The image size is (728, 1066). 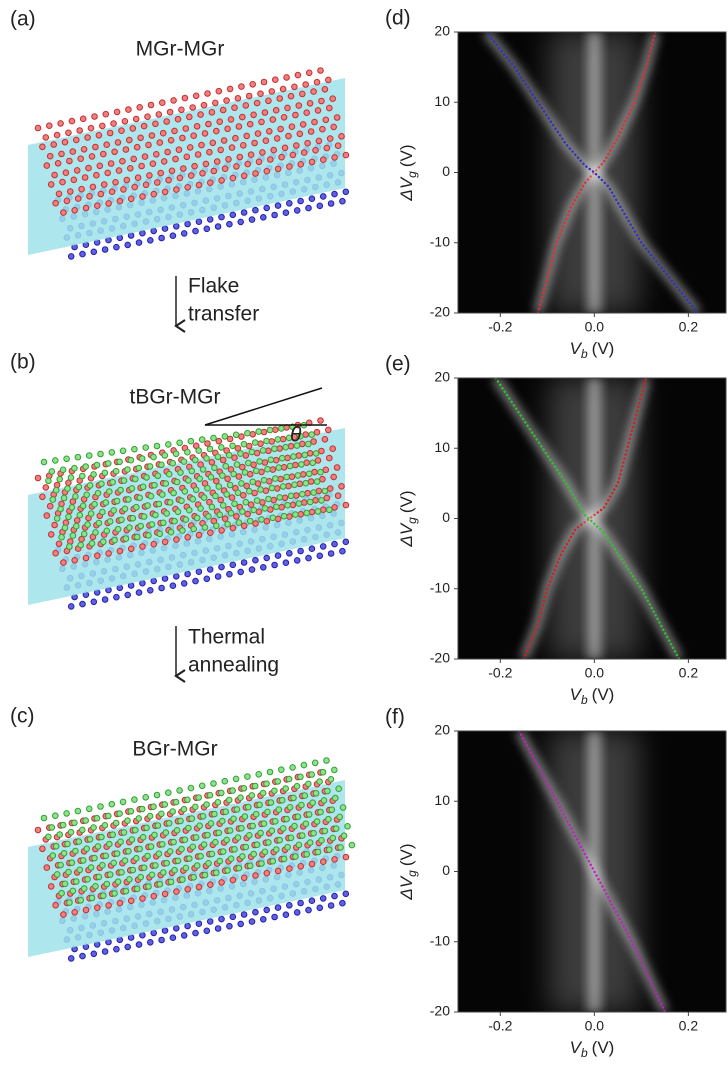 What do you see at coordinates (233, 665) in the screenshot?
I see `step-text: annealing` at bounding box center [233, 665].